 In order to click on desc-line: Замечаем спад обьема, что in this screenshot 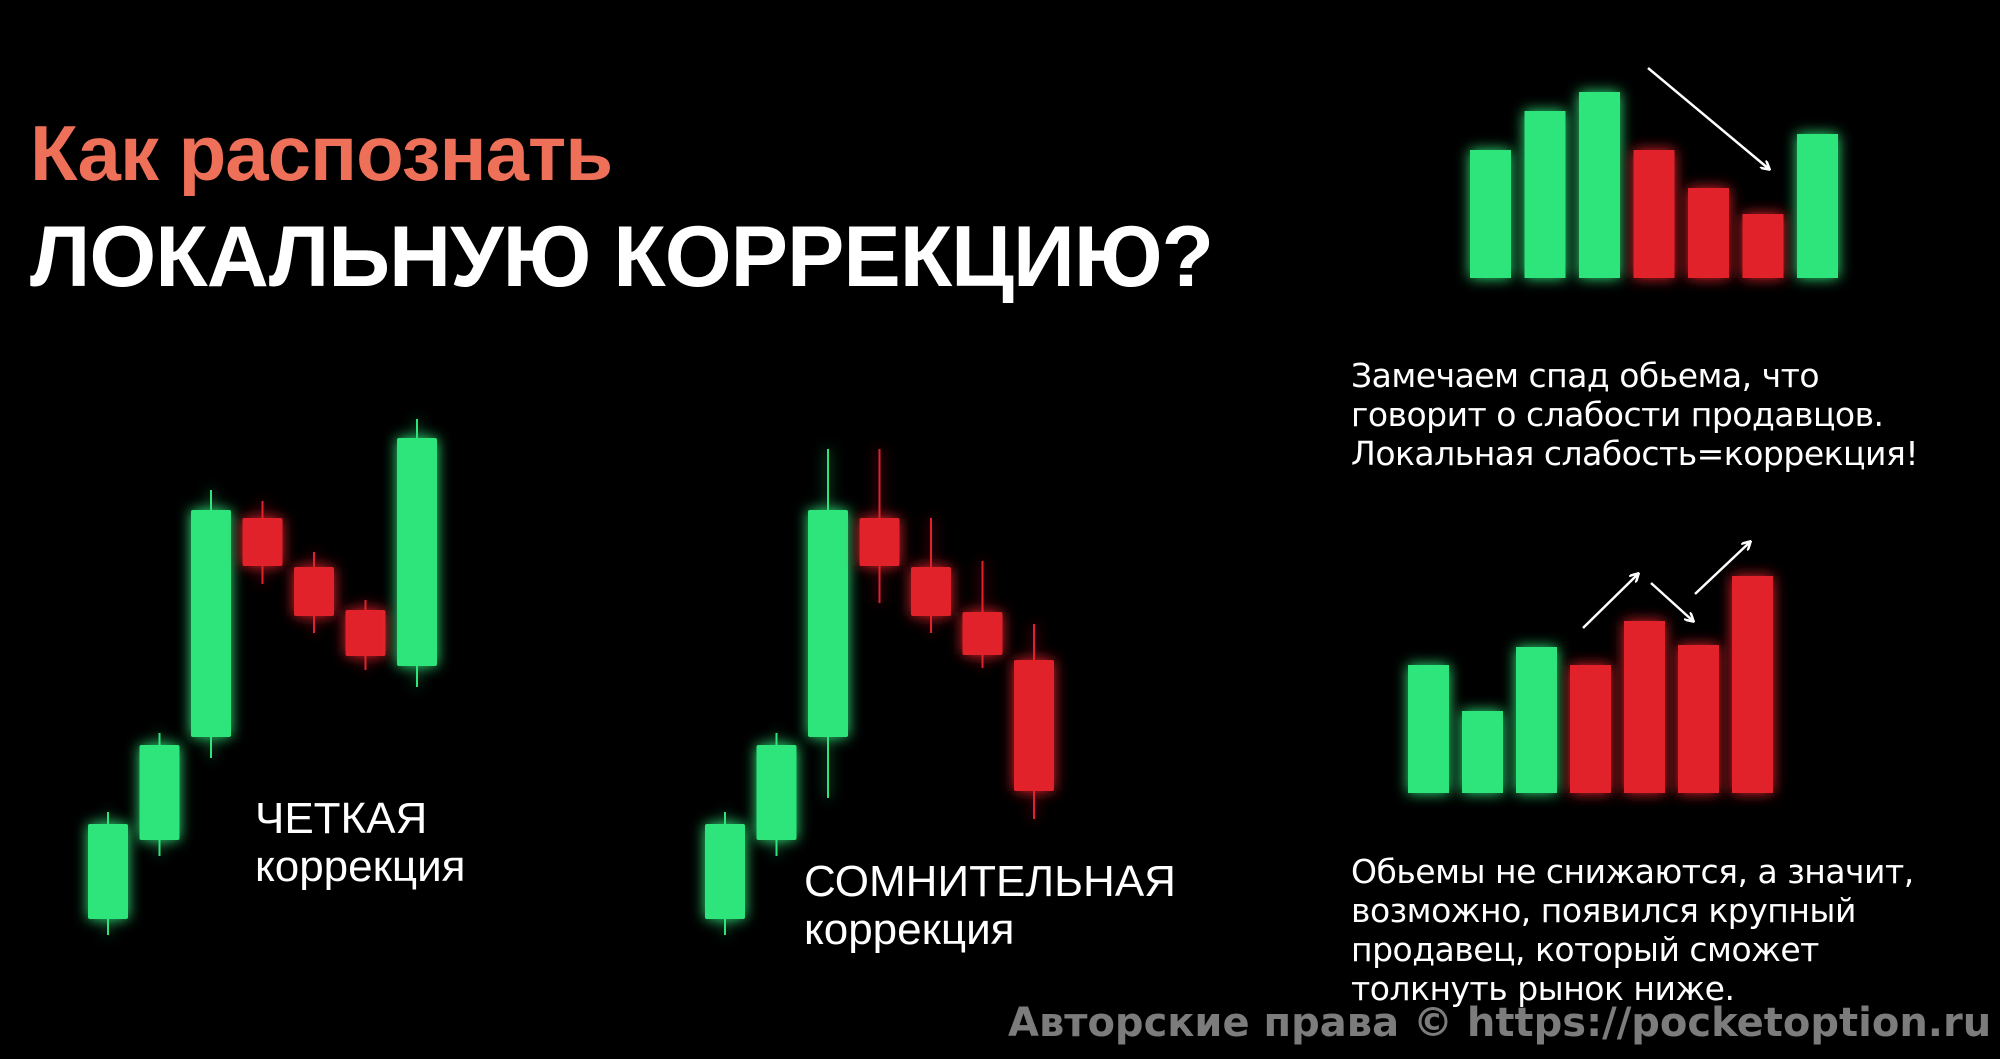, I will do `click(1585, 375)`.